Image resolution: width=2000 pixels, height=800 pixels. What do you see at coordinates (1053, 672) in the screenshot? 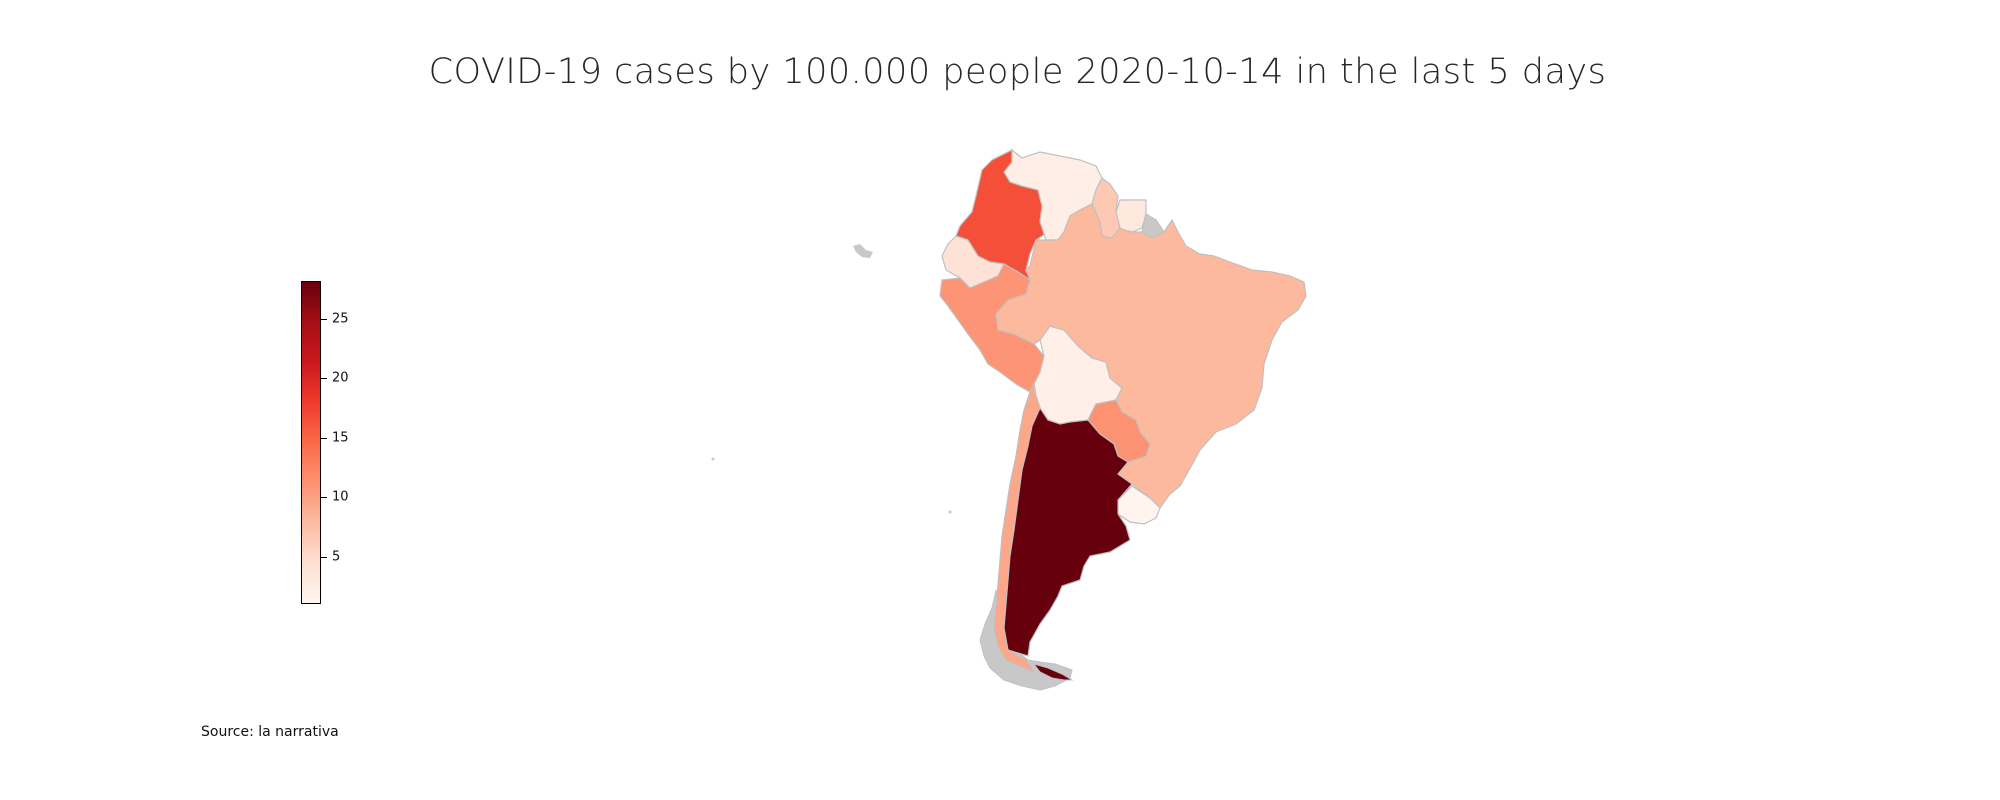
I see `region-argentina-tdf` at bounding box center [1053, 672].